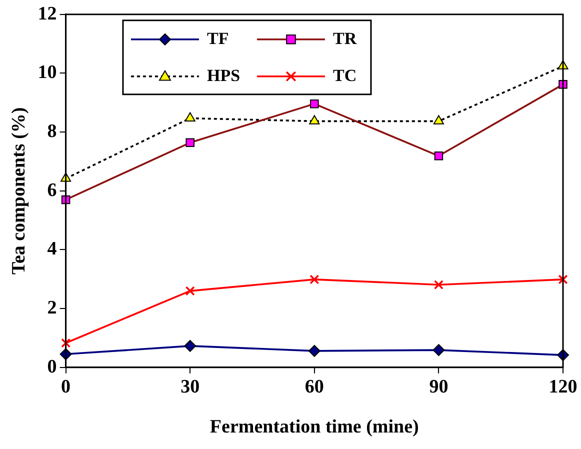  What do you see at coordinates (52, 367) in the screenshot?
I see `y-tick-label: 0` at bounding box center [52, 367].